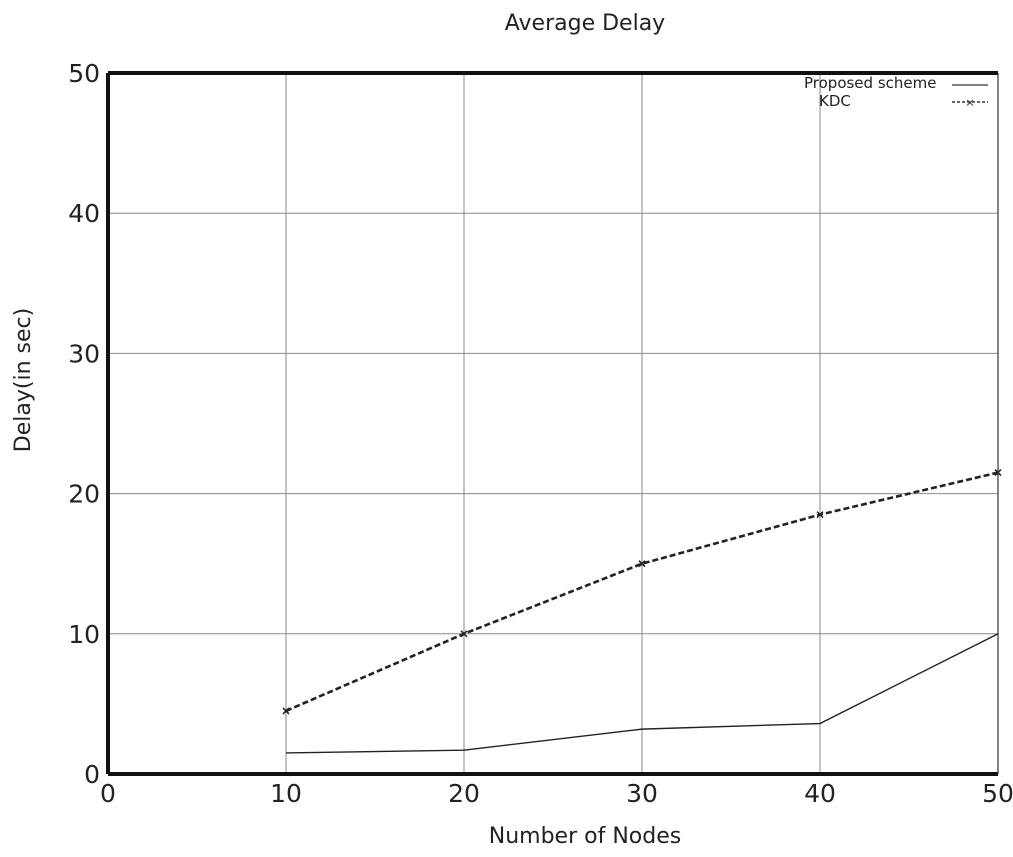 This screenshot has width=1013, height=857. What do you see at coordinates (585, 836) in the screenshot?
I see `x-axis-title: Number of Nodes` at bounding box center [585, 836].